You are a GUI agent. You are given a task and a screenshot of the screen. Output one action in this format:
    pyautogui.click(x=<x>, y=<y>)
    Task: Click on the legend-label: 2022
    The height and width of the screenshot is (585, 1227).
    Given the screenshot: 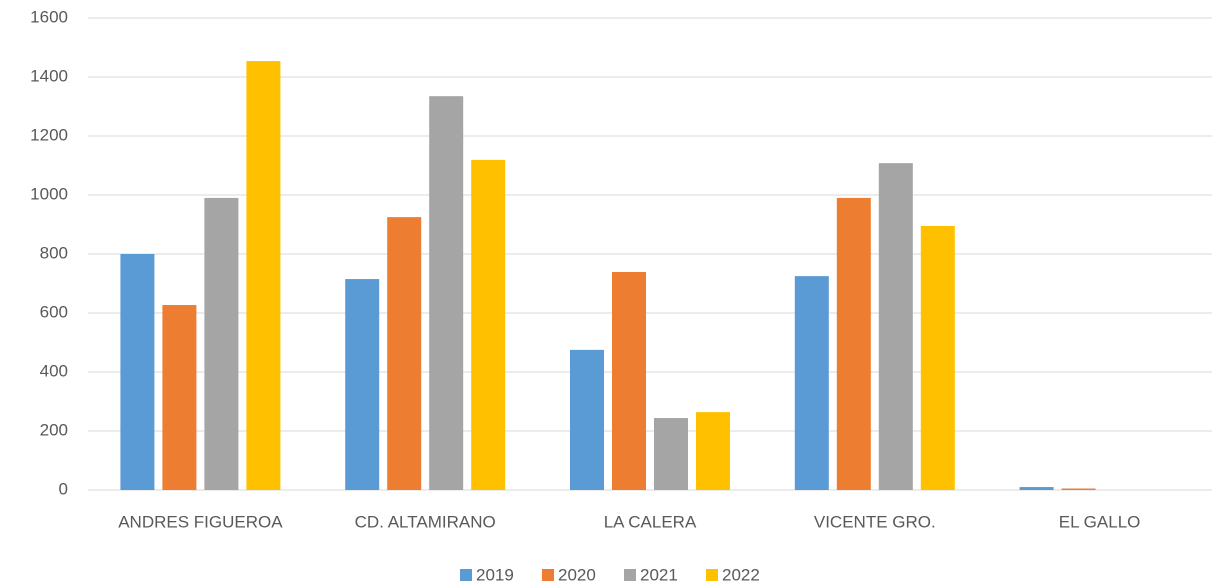 What is the action you would take?
    pyautogui.click(x=741, y=574)
    